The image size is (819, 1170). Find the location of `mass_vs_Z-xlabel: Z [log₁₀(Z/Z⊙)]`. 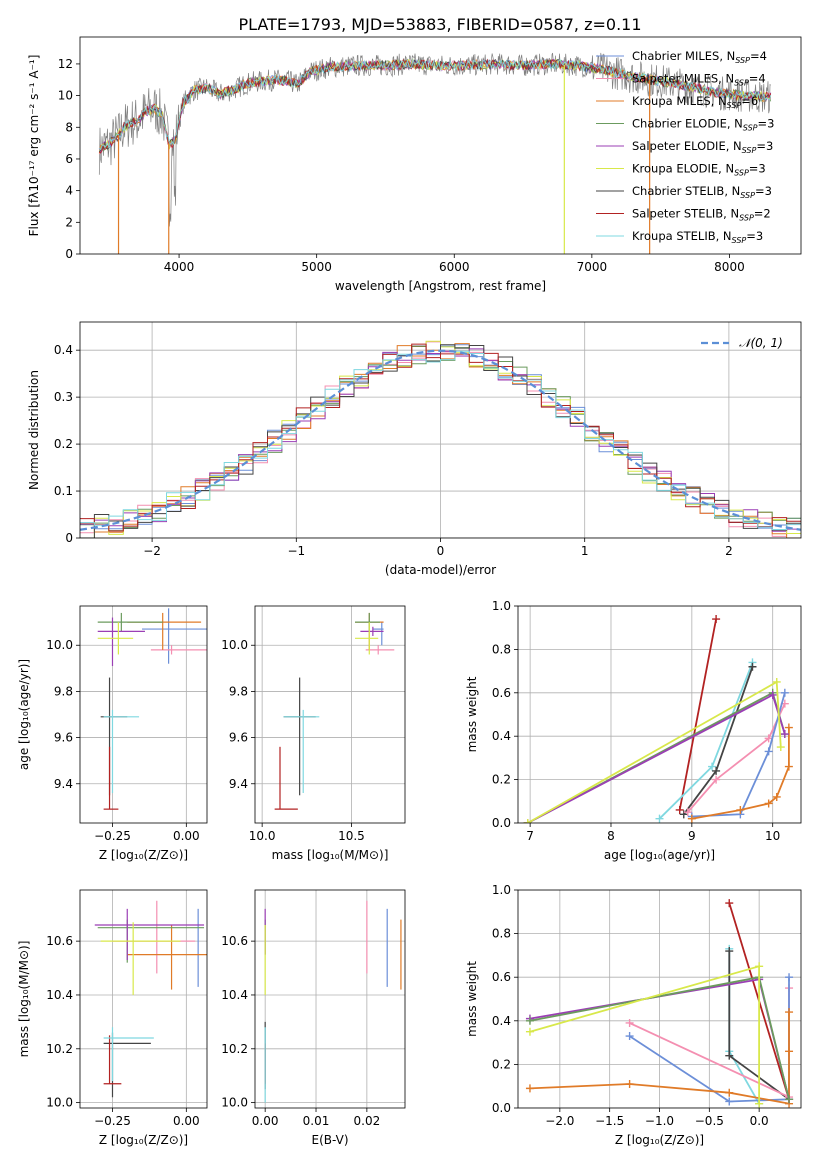

mass_vs_Z-xlabel: Z [log₁₀(Z/Z⊙)] is located at coordinates (143, 1140).